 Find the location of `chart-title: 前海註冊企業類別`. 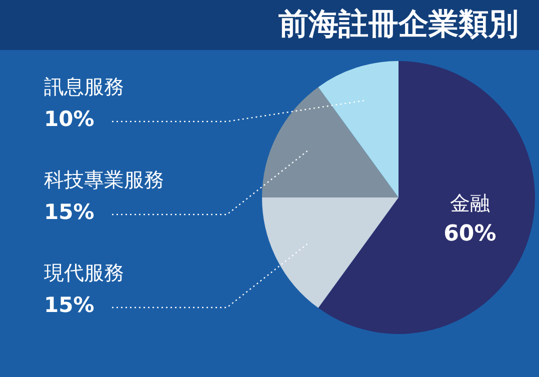

chart-title: 前海註冊企業類別 is located at coordinates (398, 24).